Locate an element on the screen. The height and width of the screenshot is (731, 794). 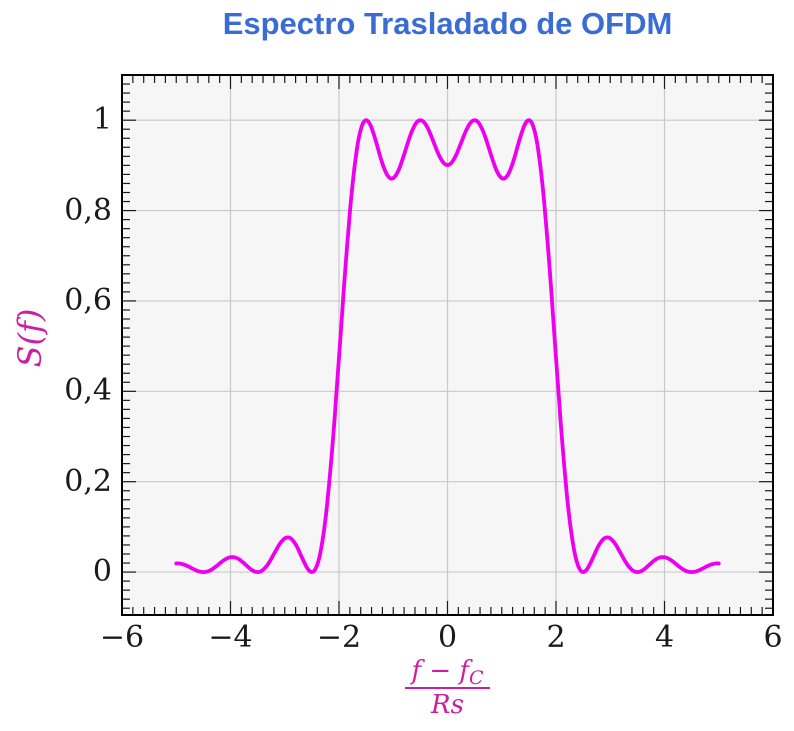
x-tick-label: 0 is located at coordinates (447, 637).